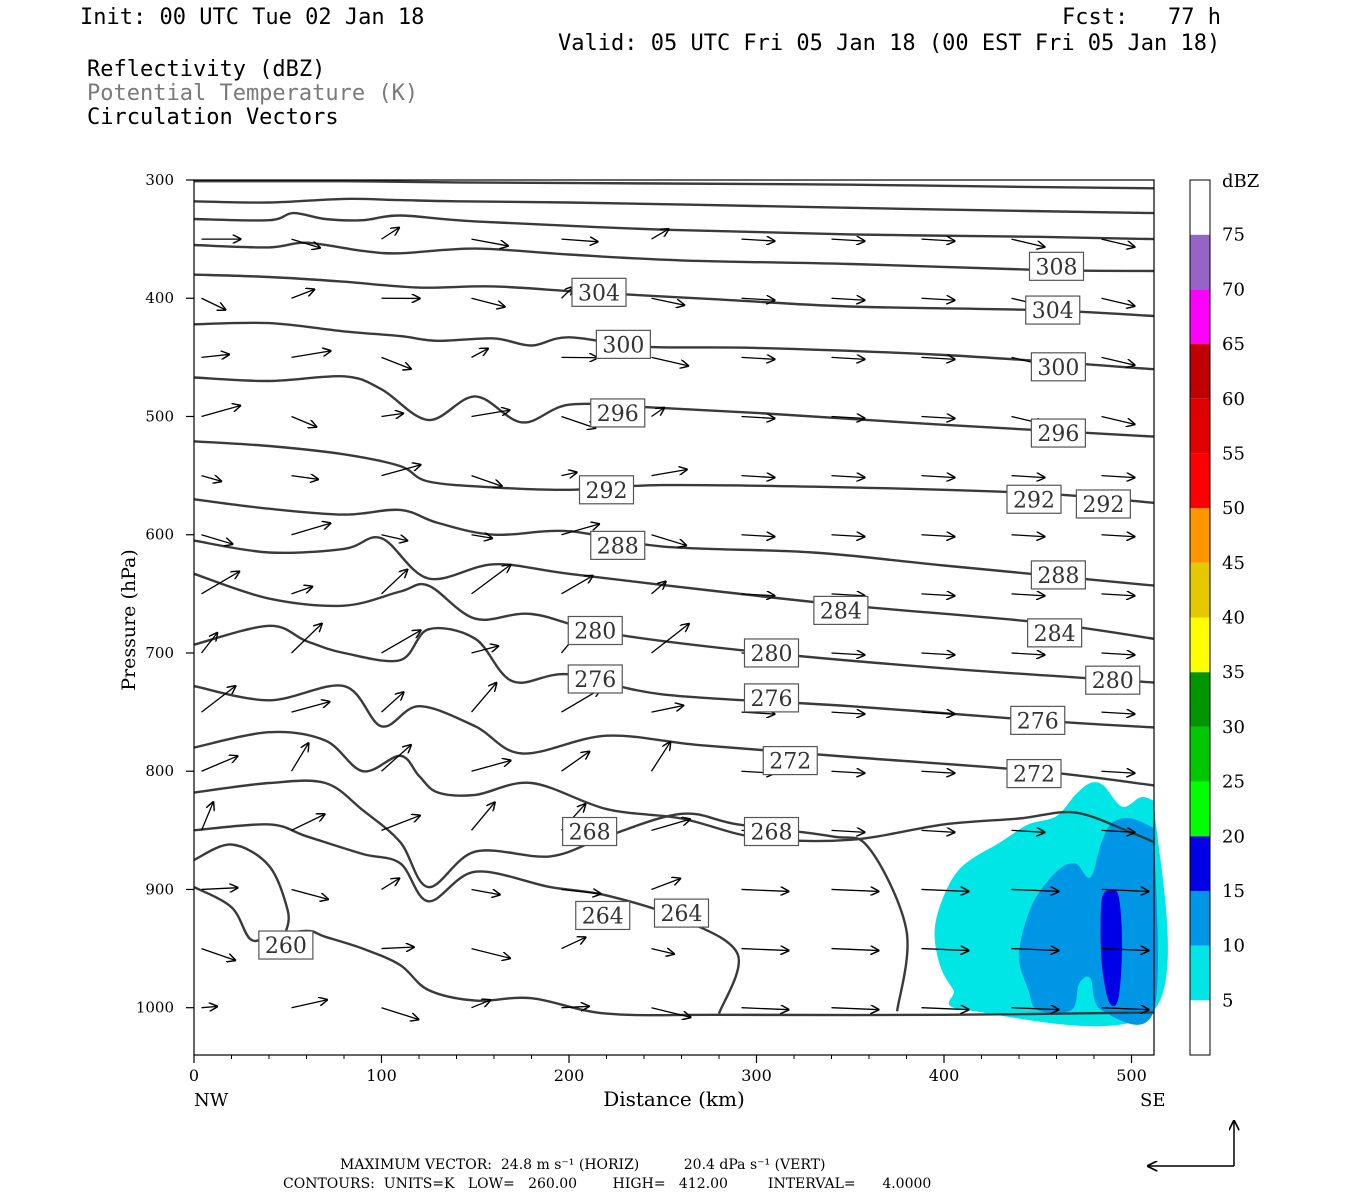  I want to click on theta-label-10: 288, so click(618, 545).